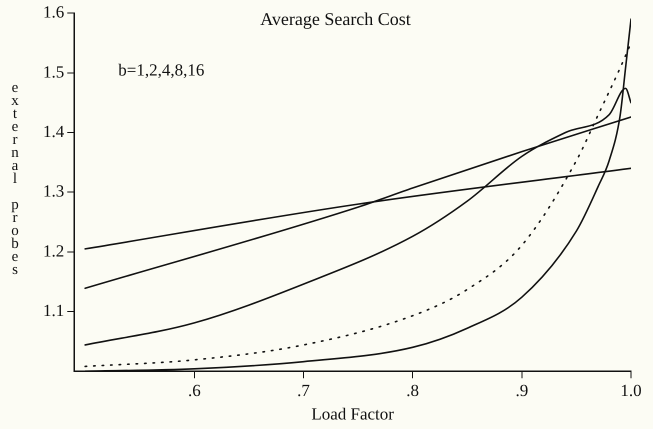 The image size is (653, 429). What do you see at coordinates (413, 390) in the screenshot?
I see `x-tick-label: .8` at bounding box center [413, 390].